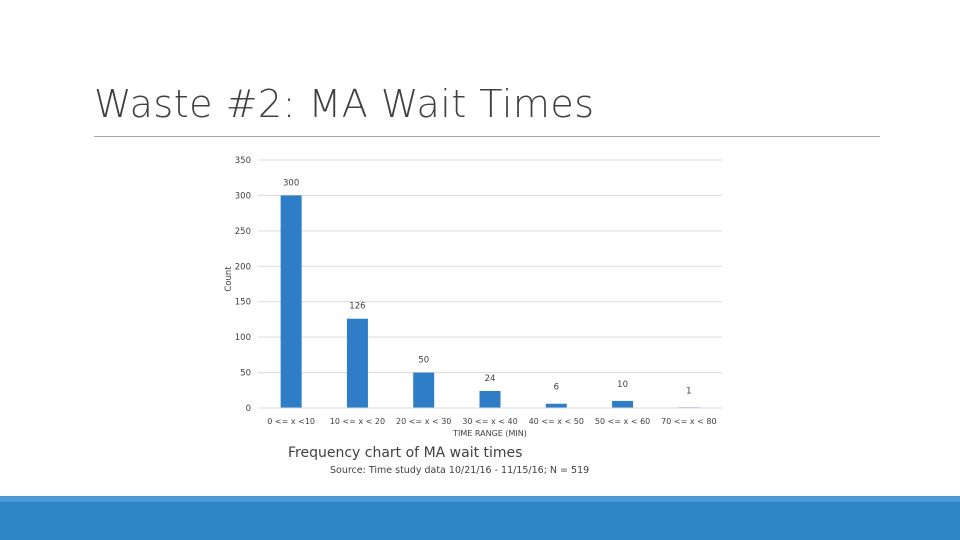 This screenshot has height=540, width=960. I want to click on x-tick-label: 40 <= x < 50, so click(556, 421).